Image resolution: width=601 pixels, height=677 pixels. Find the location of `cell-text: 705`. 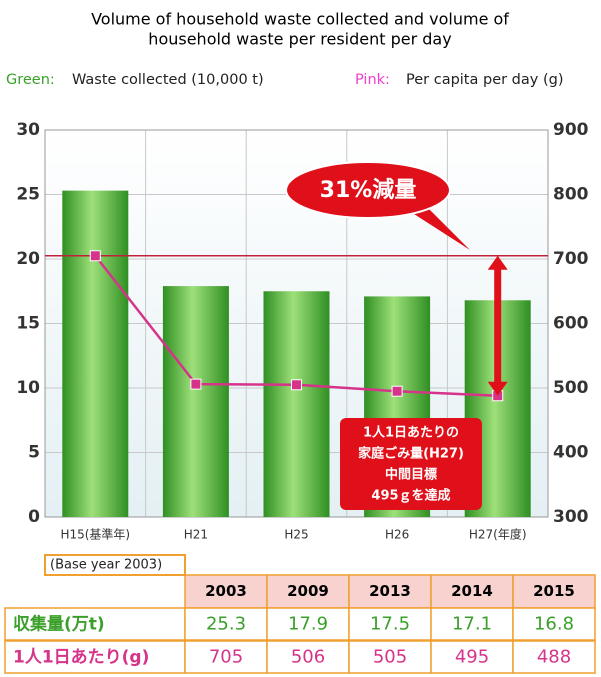

cell-text: 705 is located at coordinates (226, 657).